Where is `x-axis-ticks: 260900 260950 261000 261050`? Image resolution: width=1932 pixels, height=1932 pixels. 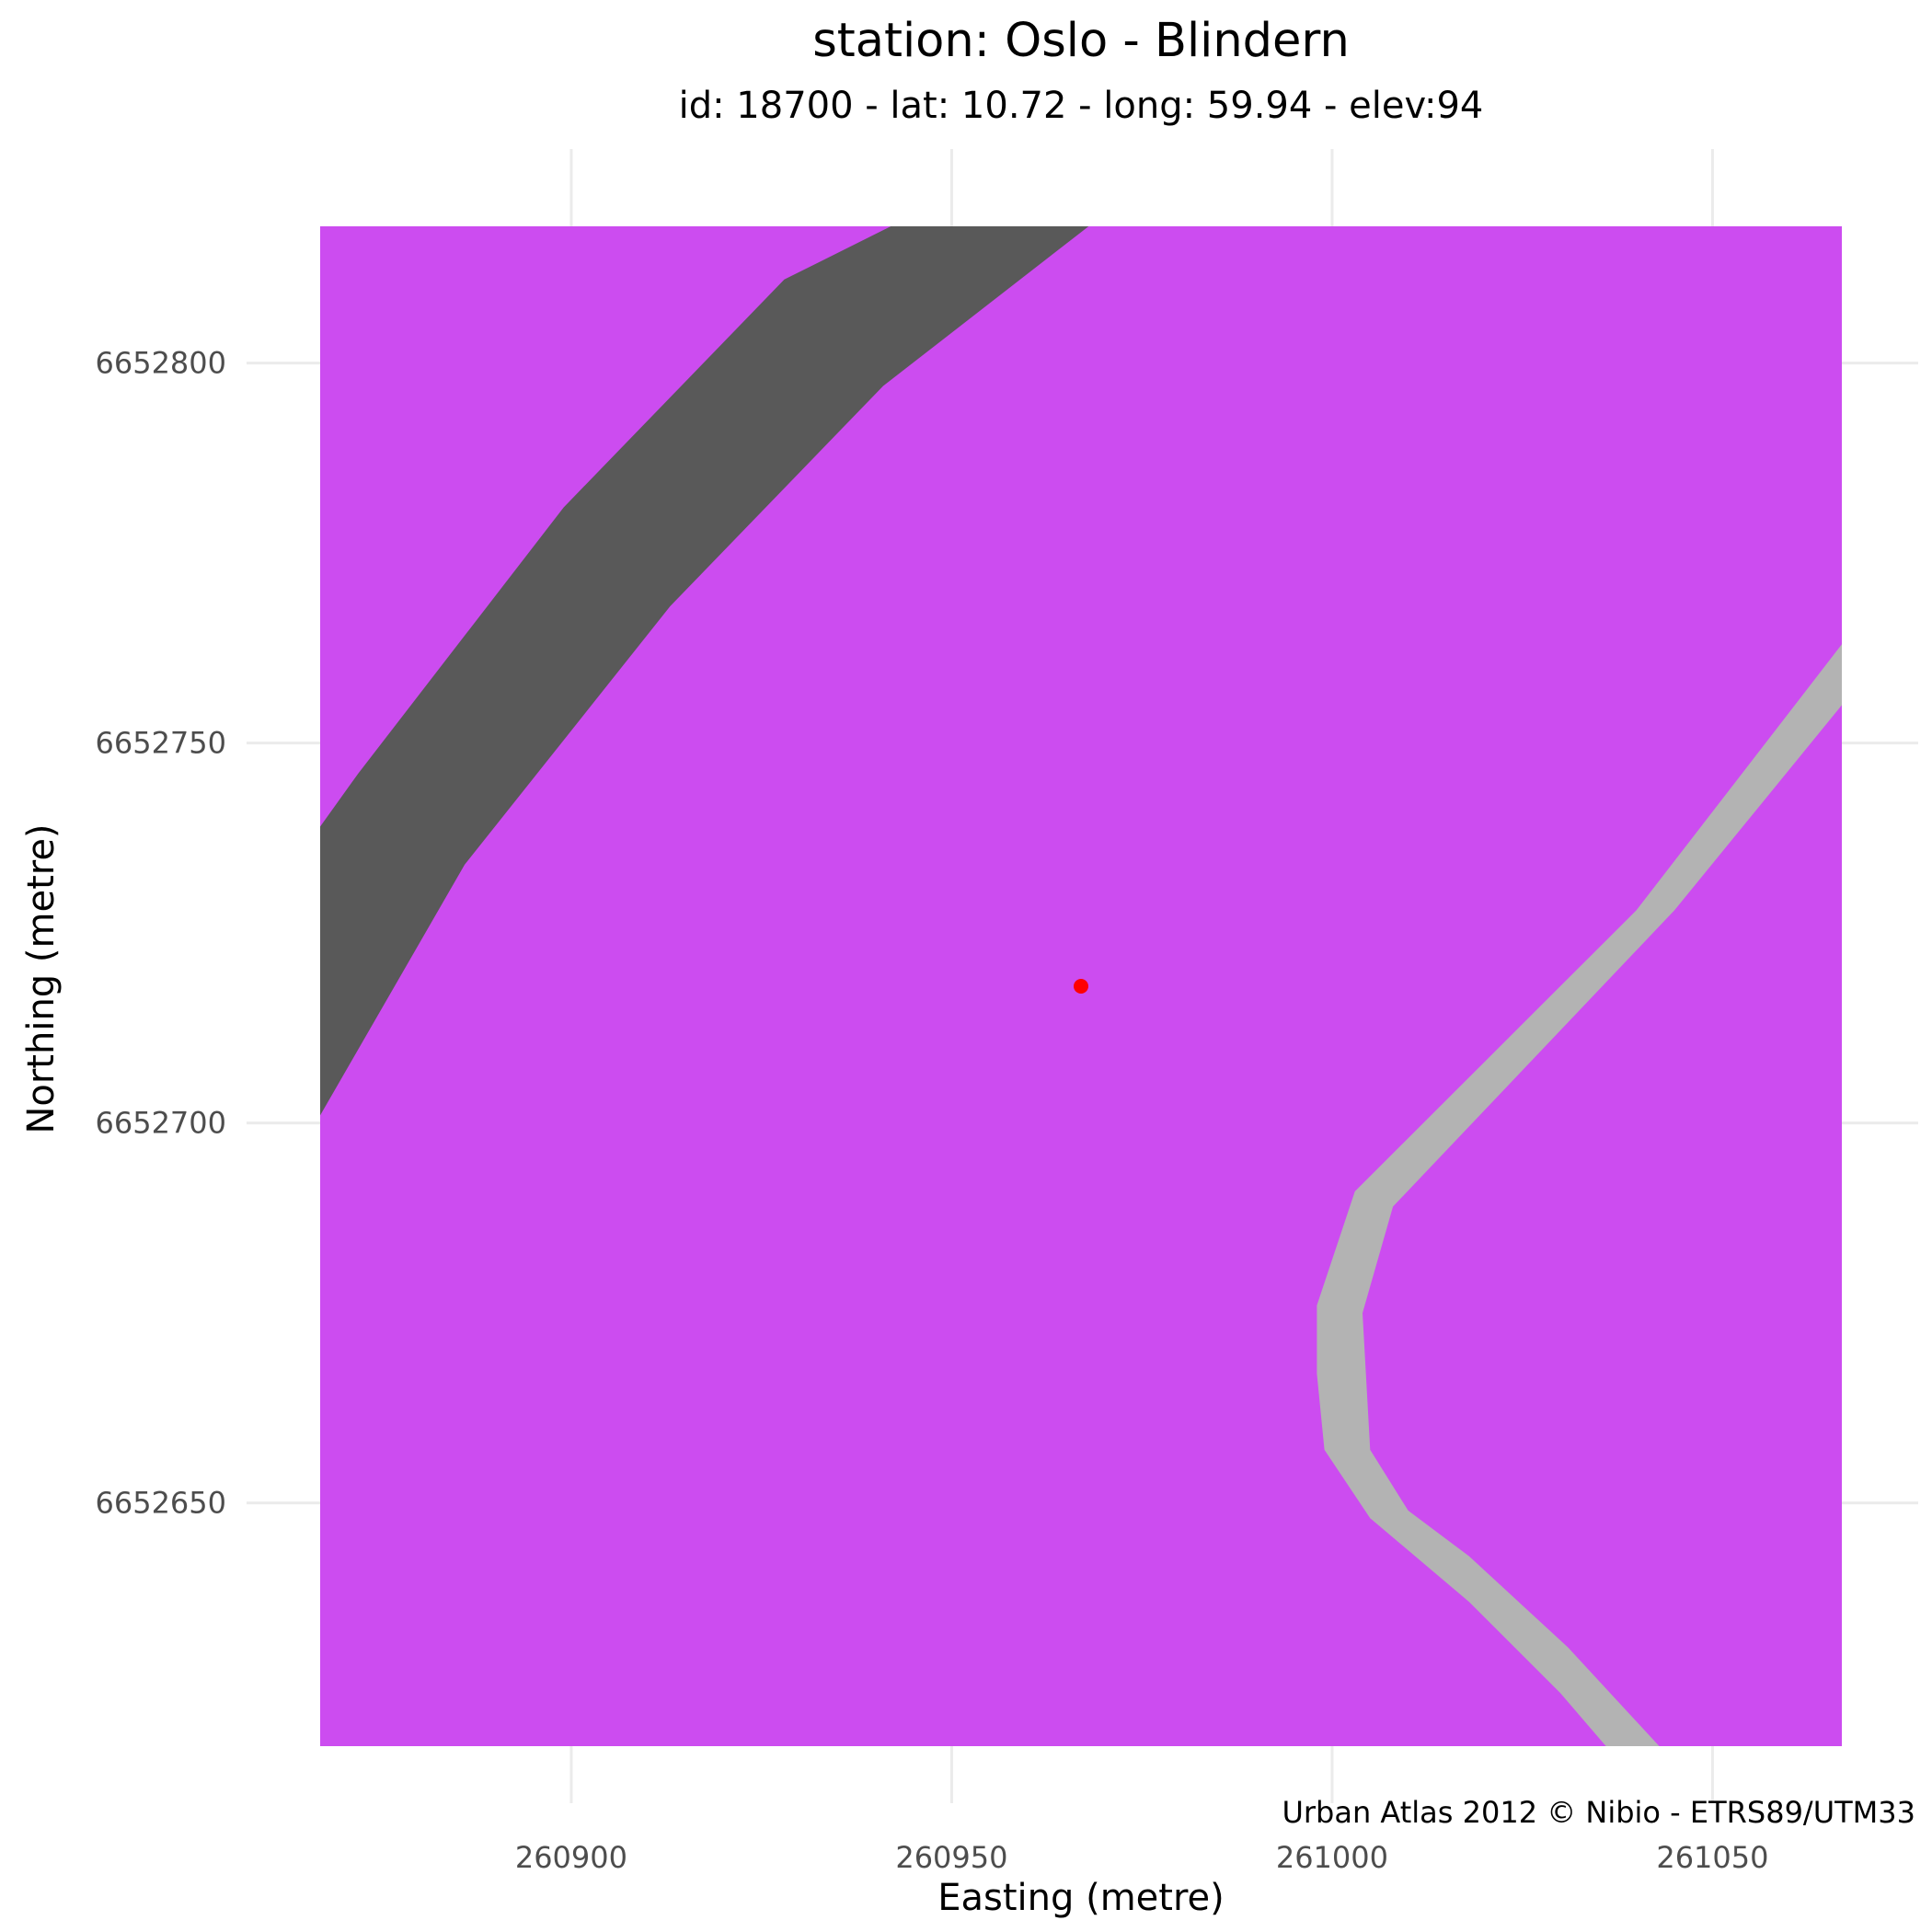 x-axis-ticks: 260900 260950 261000 261050 is located at coordinates (1142, 1857).